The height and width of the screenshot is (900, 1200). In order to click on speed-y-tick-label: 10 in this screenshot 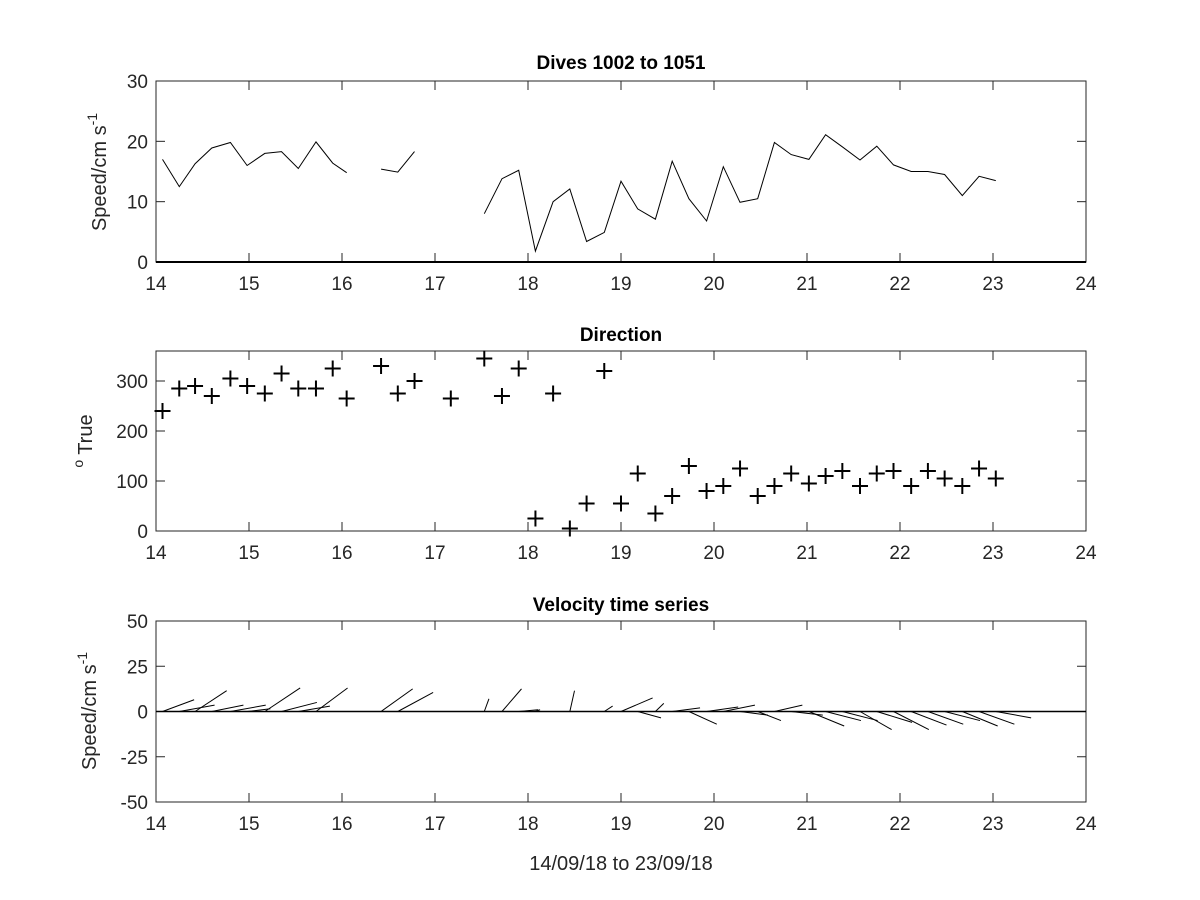, I will do `click(137, 203)`.